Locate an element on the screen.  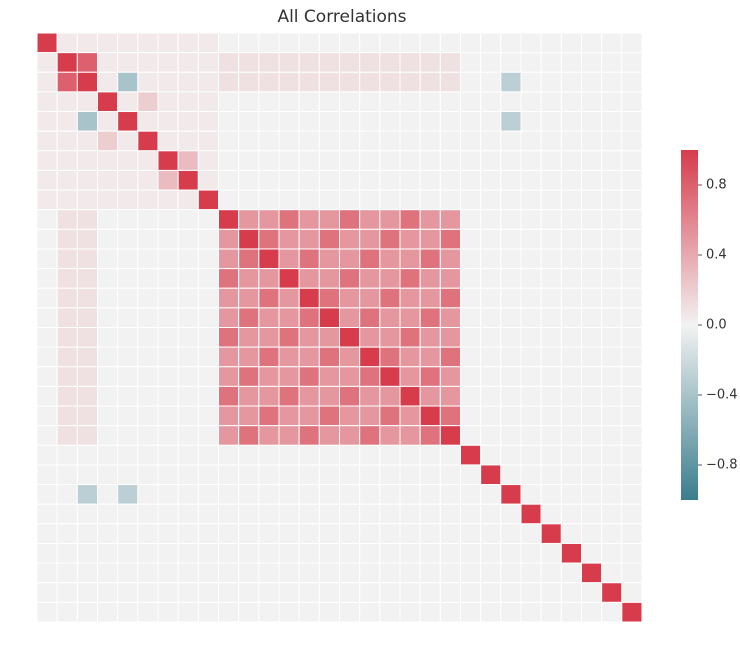
colorbar-tick-label: −0.8 is located at coordinates (722, 465).